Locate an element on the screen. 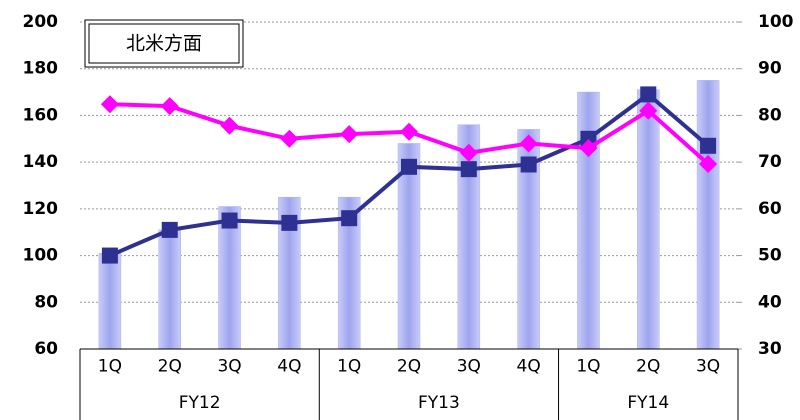  y2-tick-label: 90 is located at coordinates (770, 69).